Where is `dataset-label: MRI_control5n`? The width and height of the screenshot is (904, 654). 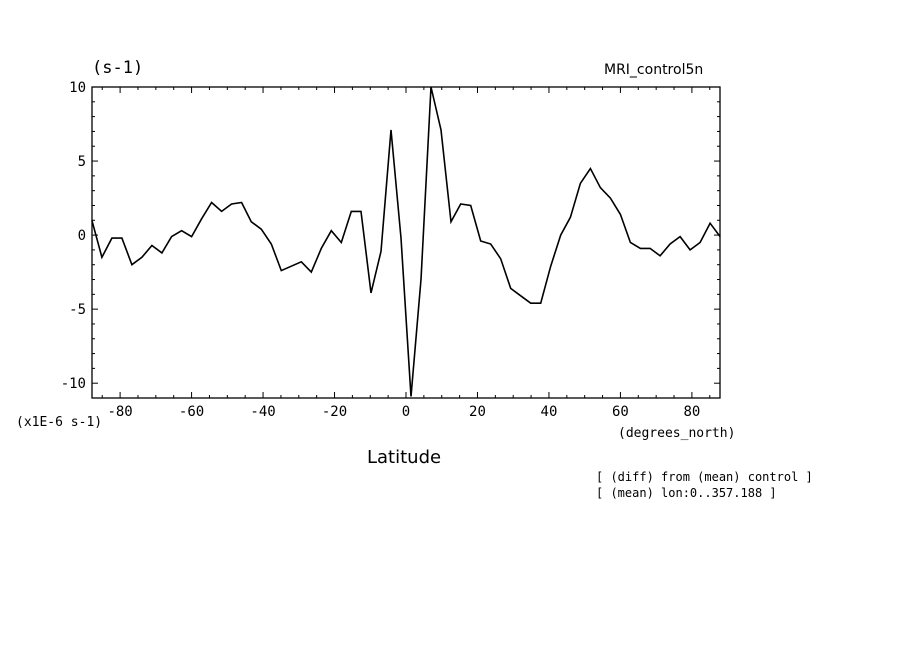
dataset-label: MRI_control5n is located at coordinates (654, 70).